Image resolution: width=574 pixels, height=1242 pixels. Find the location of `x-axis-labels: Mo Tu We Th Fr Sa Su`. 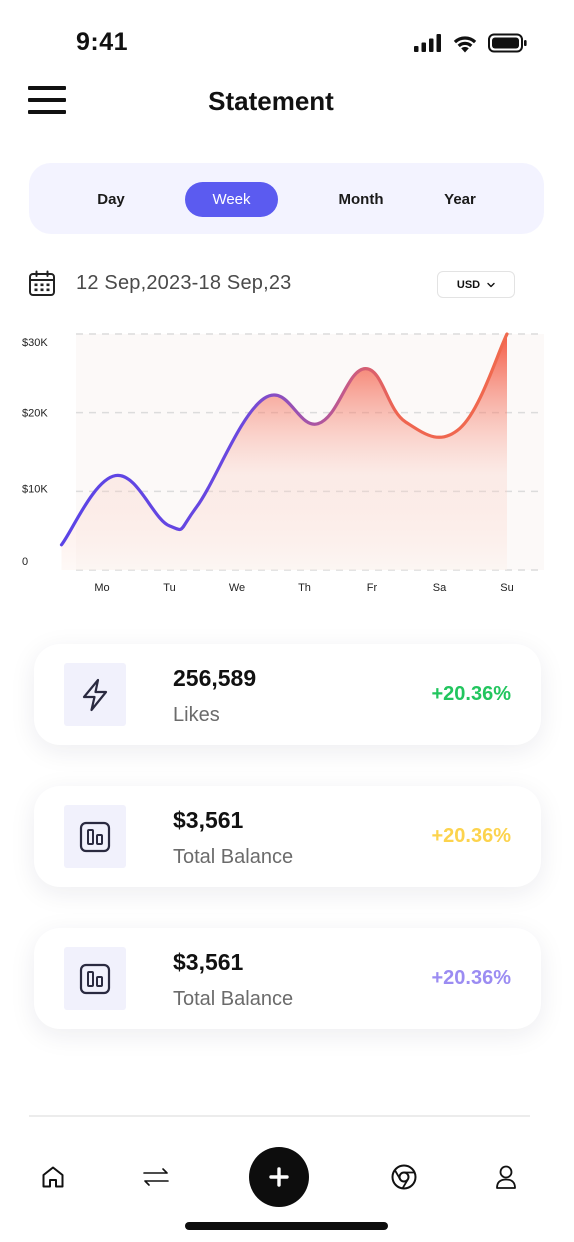

x-axis-labels: Mo Tu We Th Fr Sa Su is located at coordinates (303, 588).